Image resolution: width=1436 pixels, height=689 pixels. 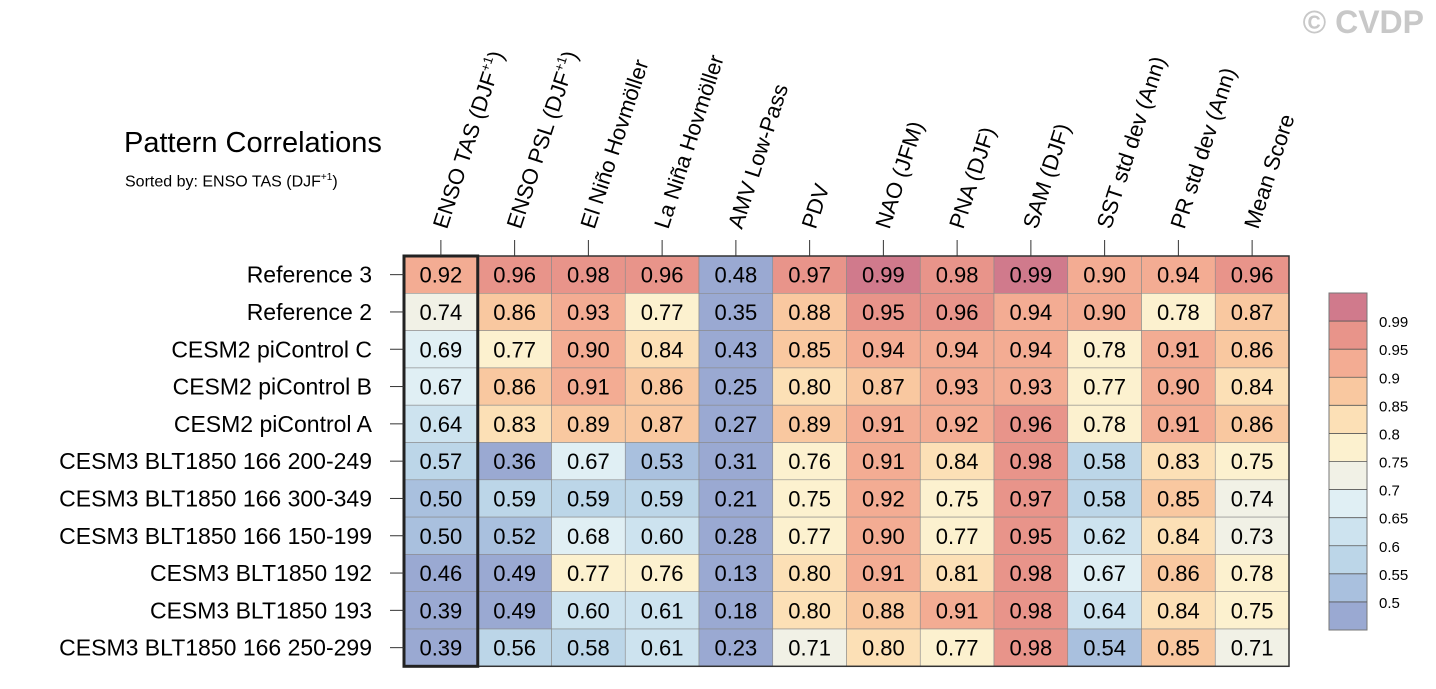 I want to click on cell-value: 0.81, so click(x=957, y=573).